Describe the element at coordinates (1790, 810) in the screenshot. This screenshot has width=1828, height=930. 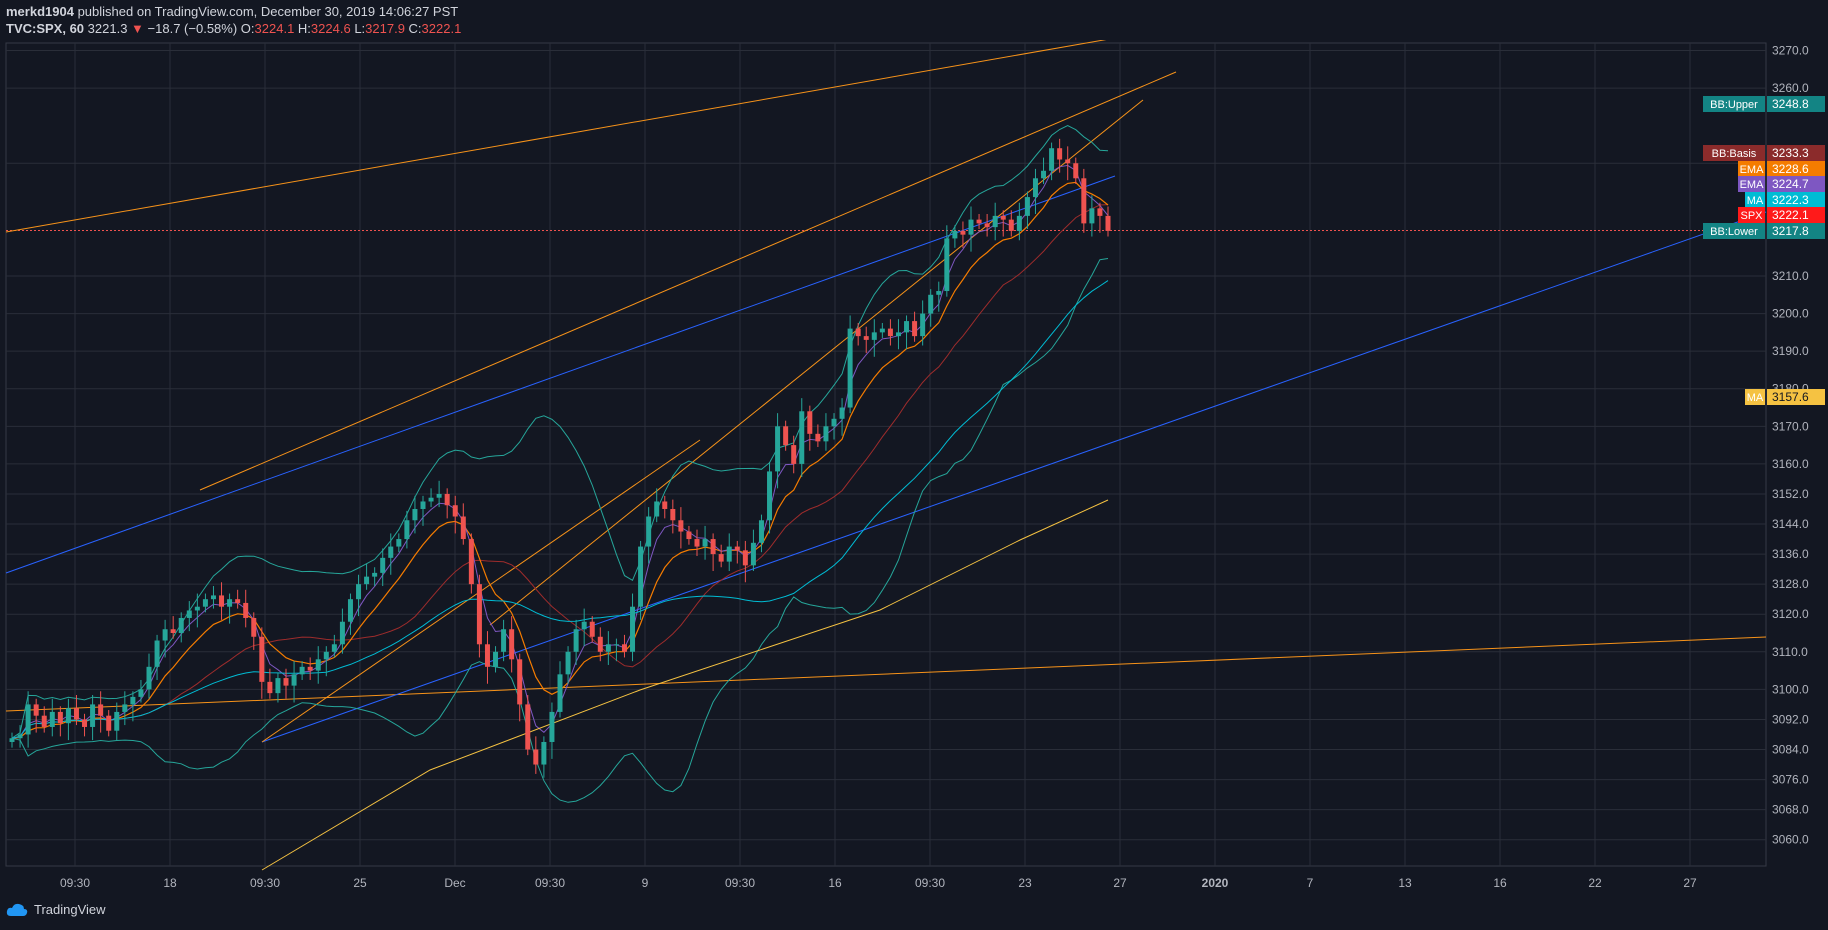
I see `y-tick-label: 3068.0` at that location.